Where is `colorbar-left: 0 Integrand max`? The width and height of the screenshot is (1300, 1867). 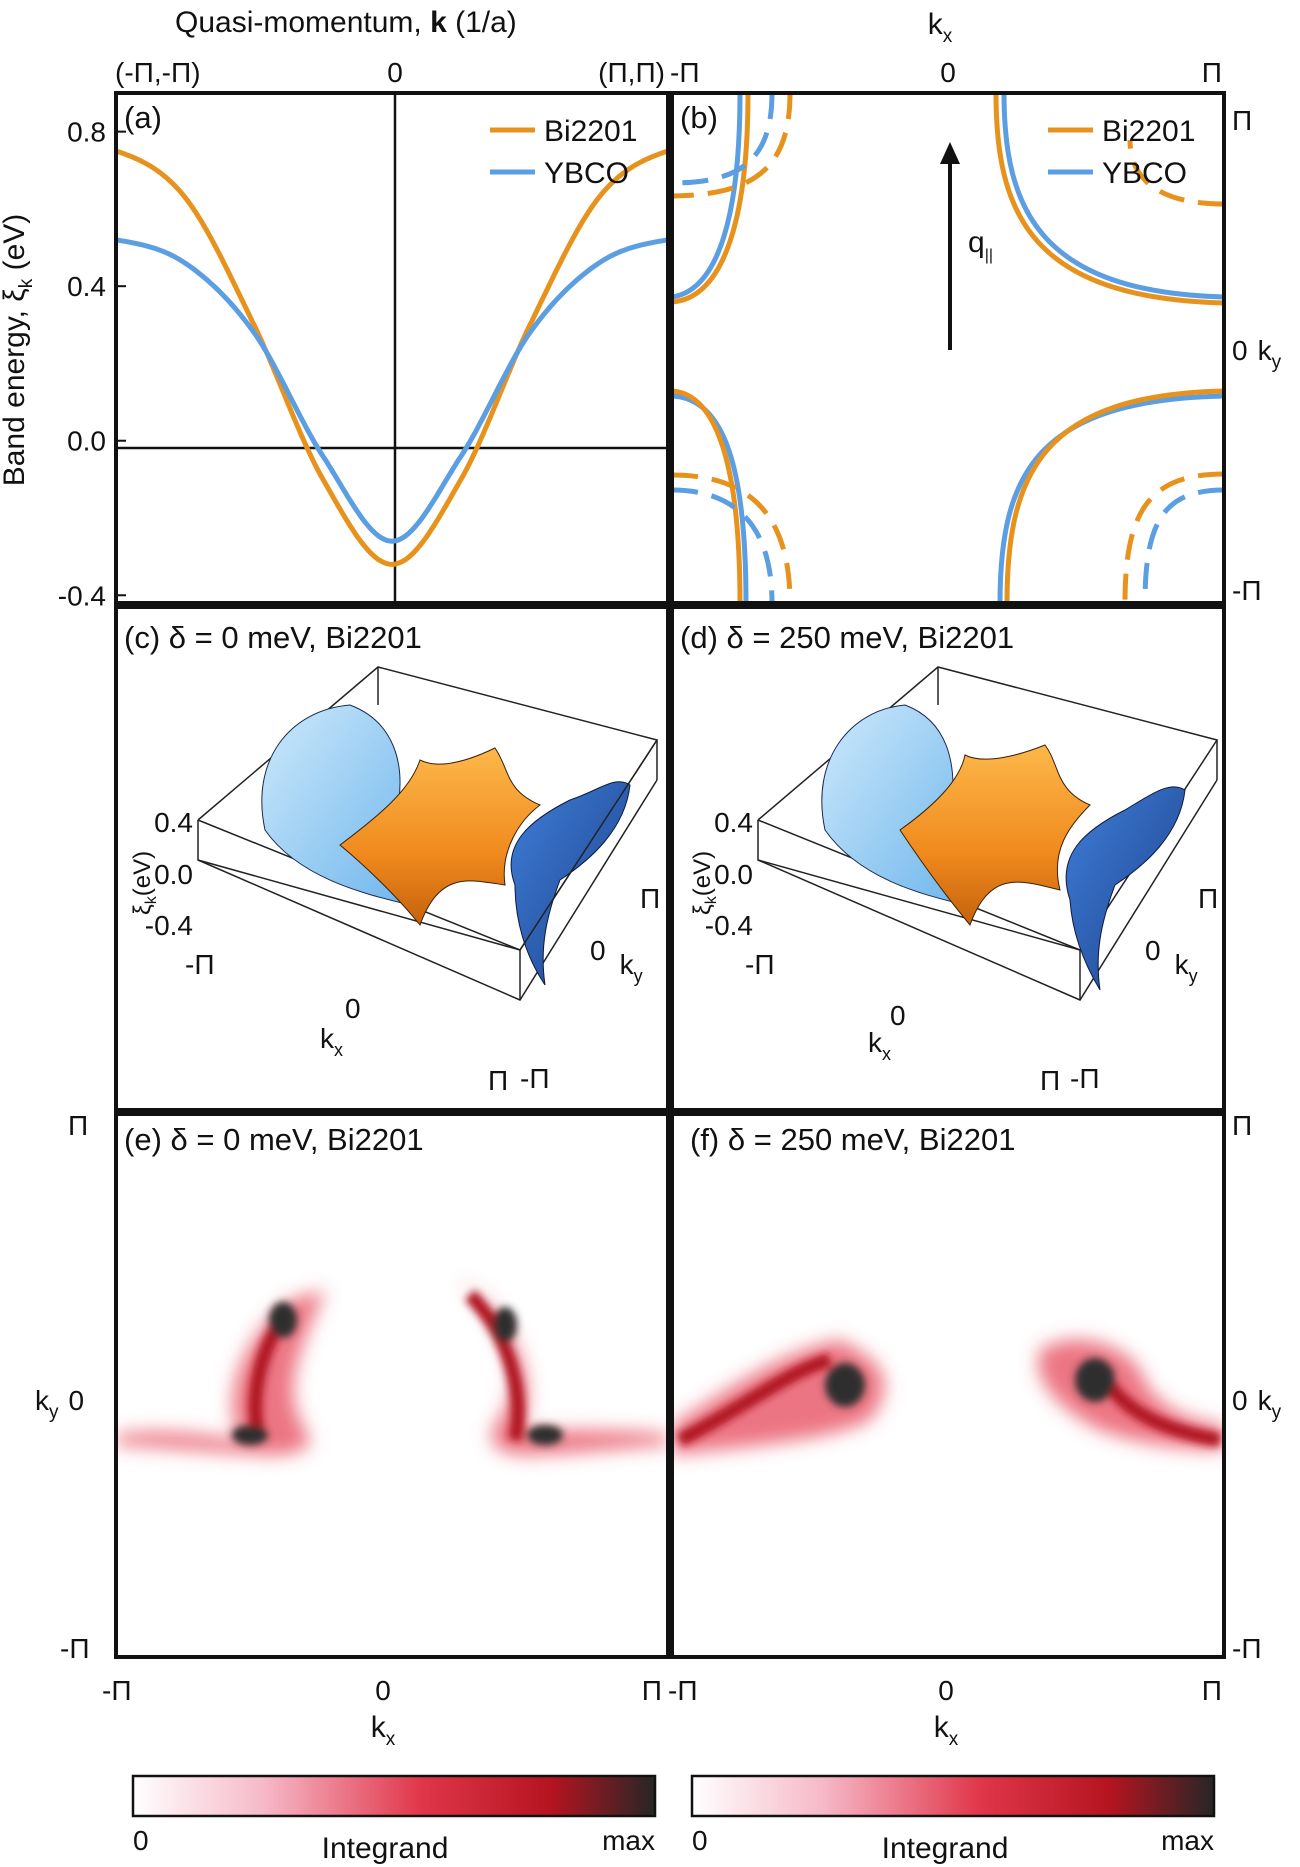 colorbar-left: 0 Integrand max is located at coordinates (394, 1819).